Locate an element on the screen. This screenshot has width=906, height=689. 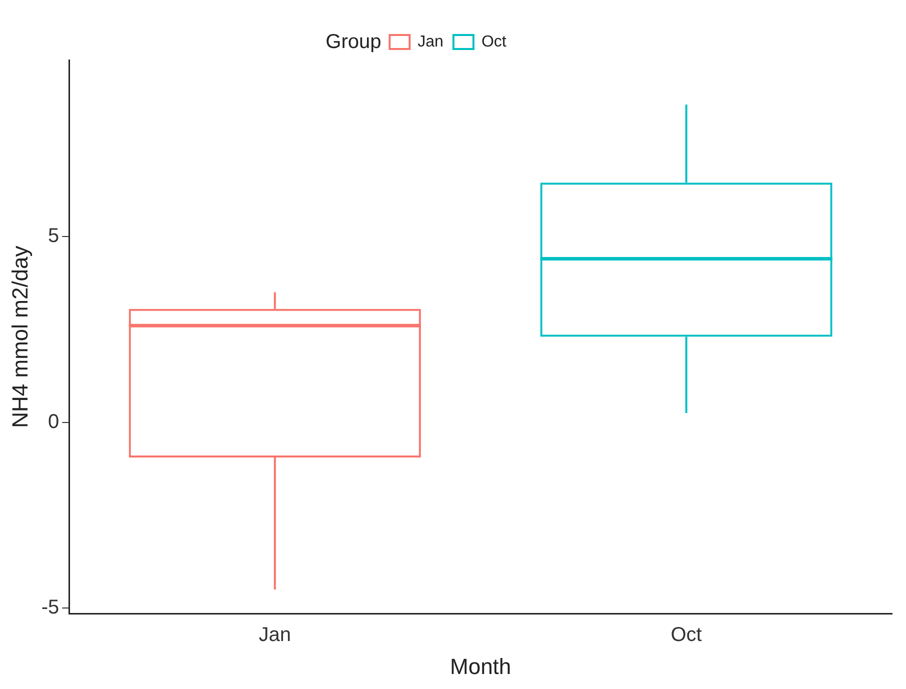
legend-label: Oct is located at coordinates (494, 41).